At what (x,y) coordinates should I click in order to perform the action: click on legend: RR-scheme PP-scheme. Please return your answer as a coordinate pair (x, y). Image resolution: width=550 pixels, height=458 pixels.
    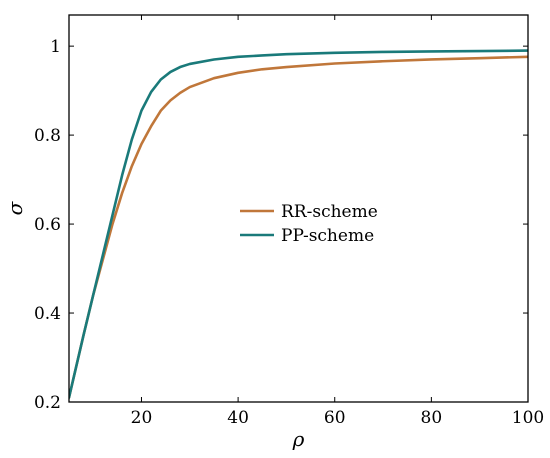
    Looking at the image, I should click on (309, 224).